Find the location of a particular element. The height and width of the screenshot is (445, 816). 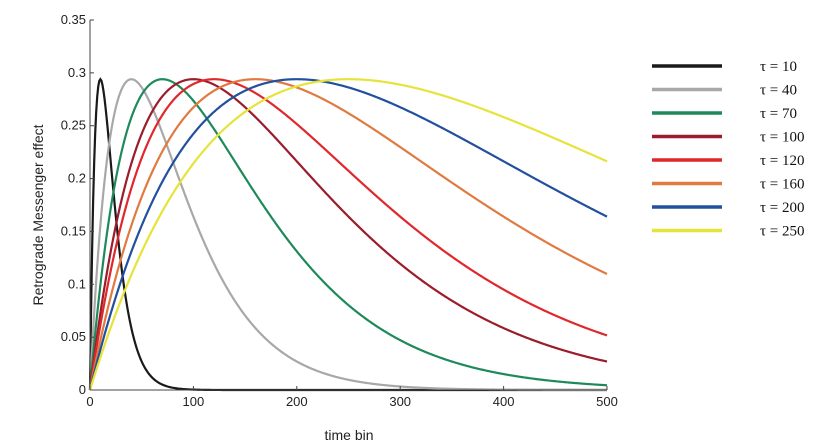

x-tick-label: 200 is located at coordinates (297, 401).